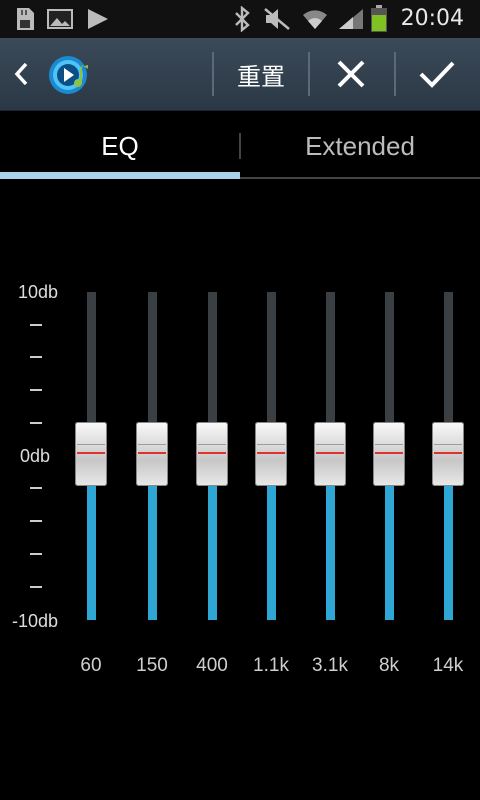 The image size is (480, 800). I want to click on status-bar: 20:04, so click(240, 19).